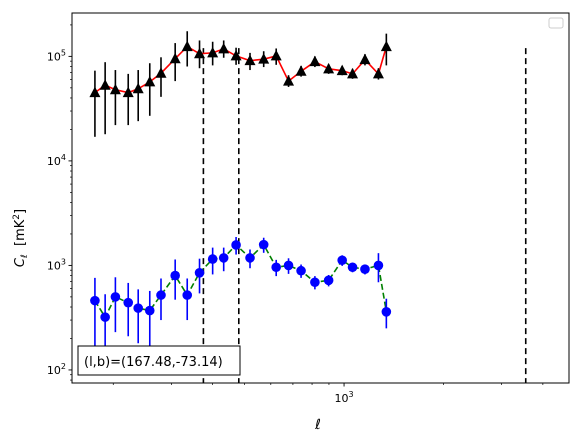  I want to click on y-tick-label-exponent: 4, so click(63, 157).